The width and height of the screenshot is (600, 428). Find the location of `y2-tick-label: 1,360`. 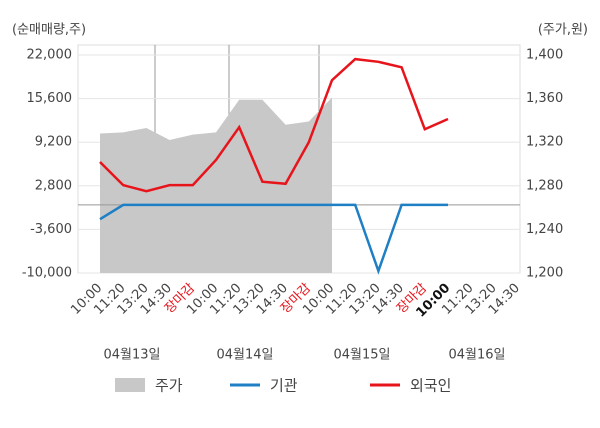

y2-tick-label: 1,360 is located at coordinates (544, 98).